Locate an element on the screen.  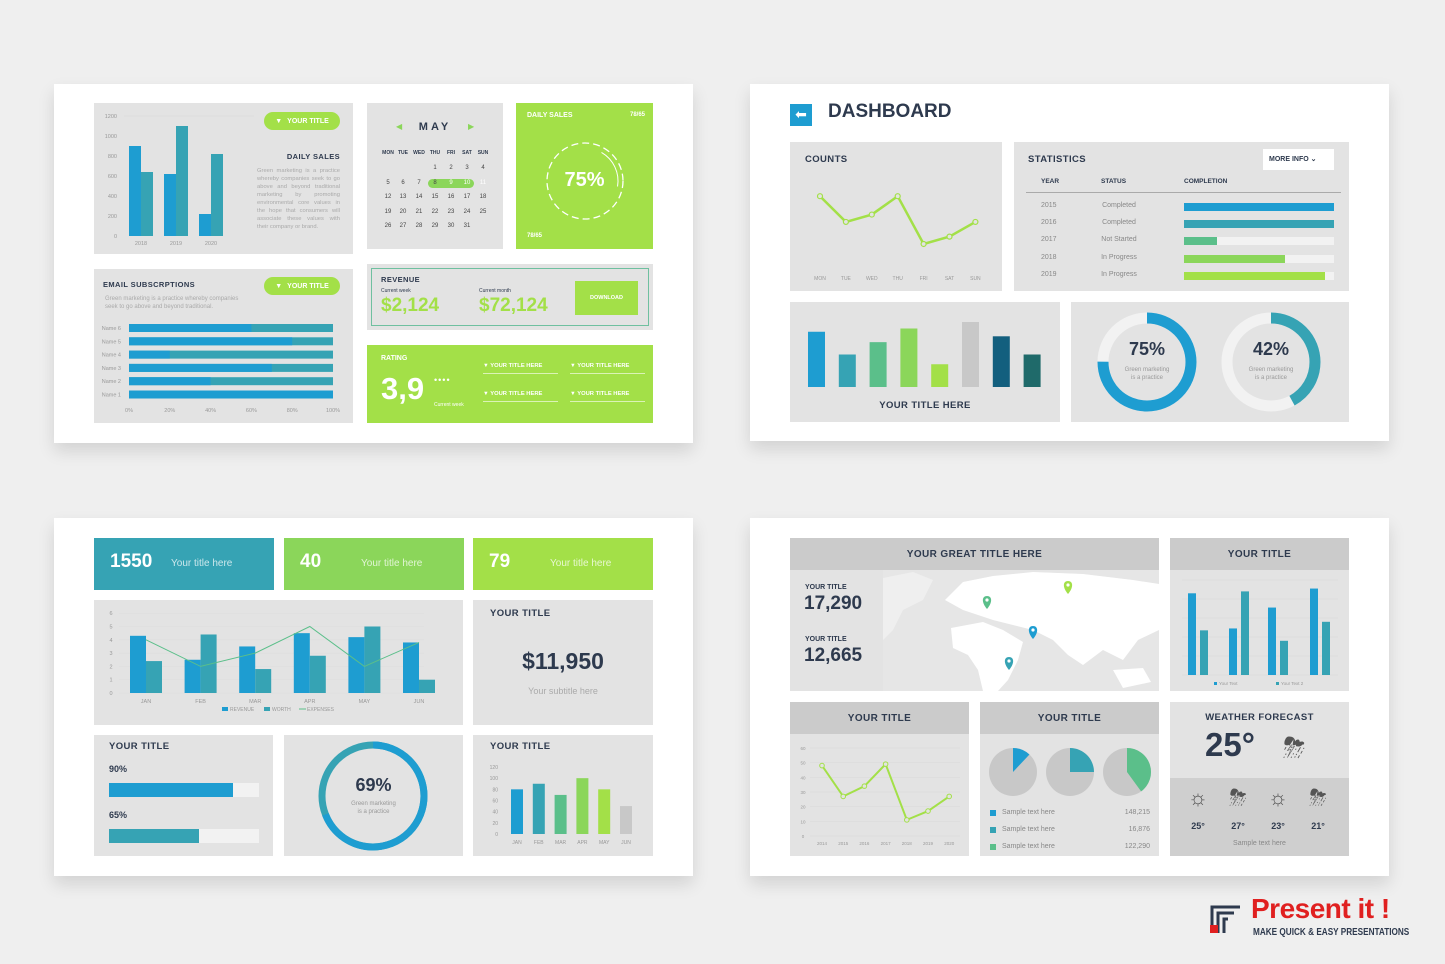
calendar-day: 30 is located at coordinates (451, 226).